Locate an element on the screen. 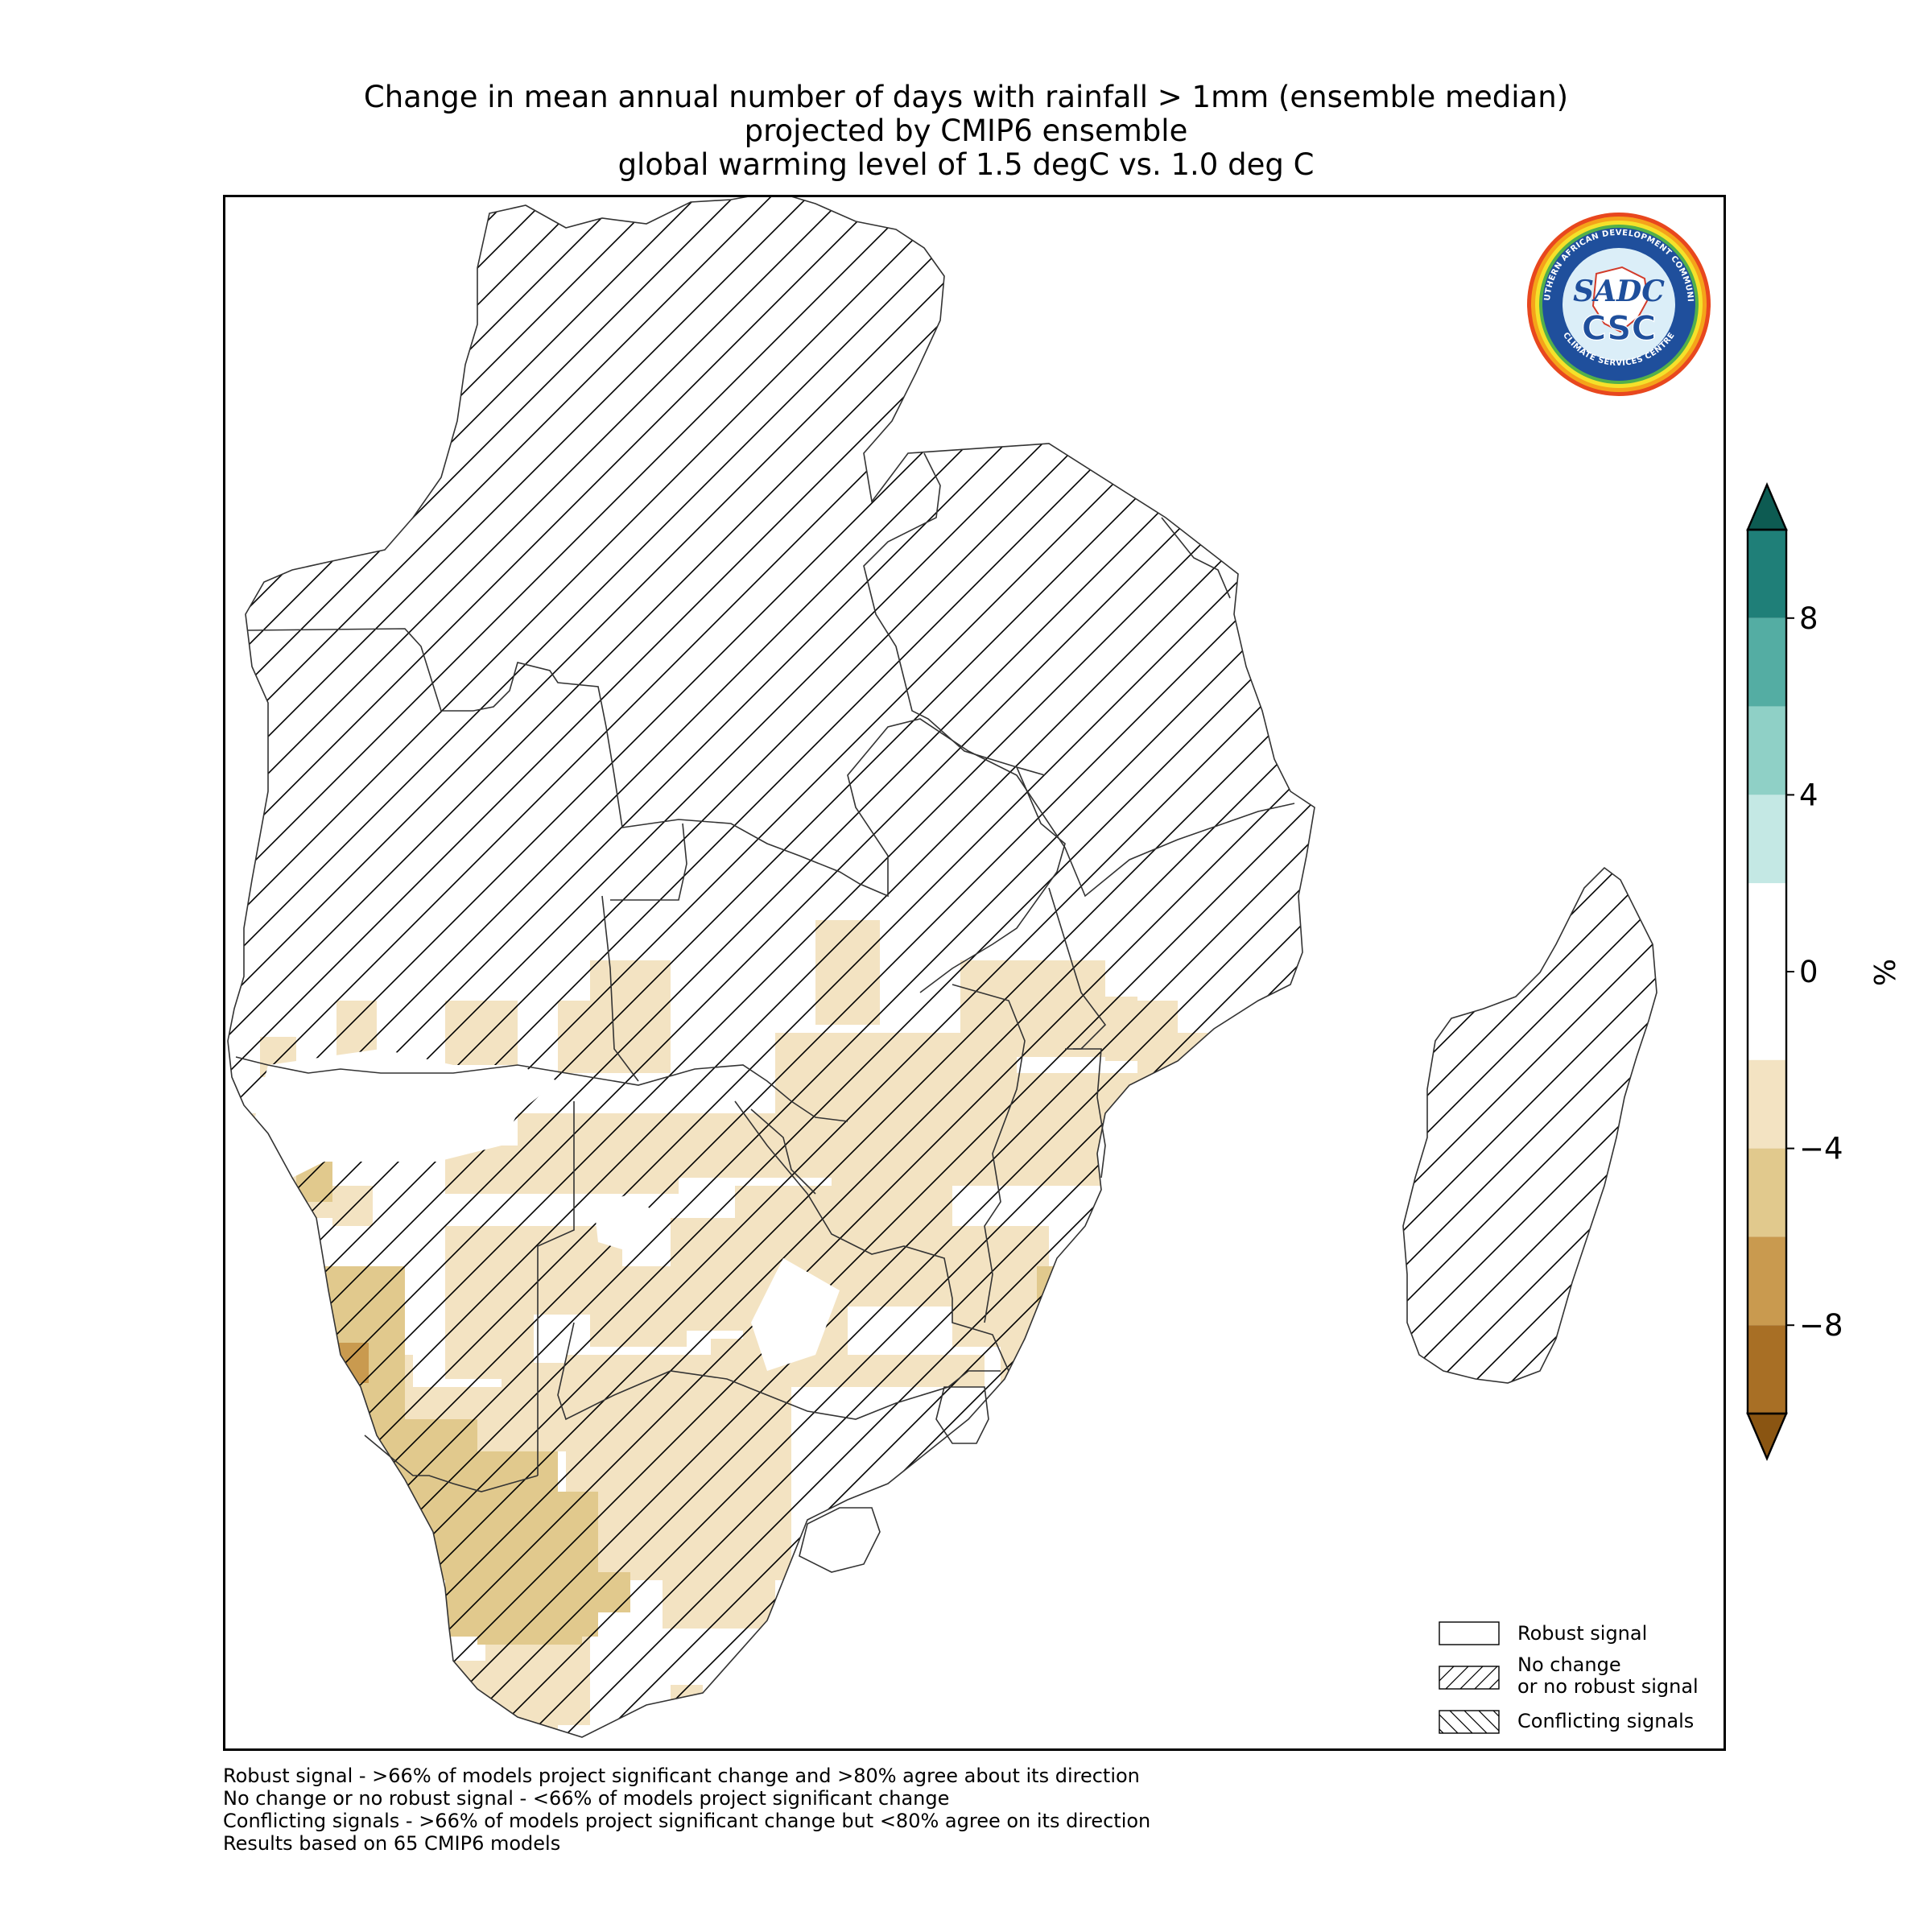 The width and height of the screenshot is (1932, 1932). footnote-models: Results based on 65 CMIP6 models is located at coordinates (392, 1844).